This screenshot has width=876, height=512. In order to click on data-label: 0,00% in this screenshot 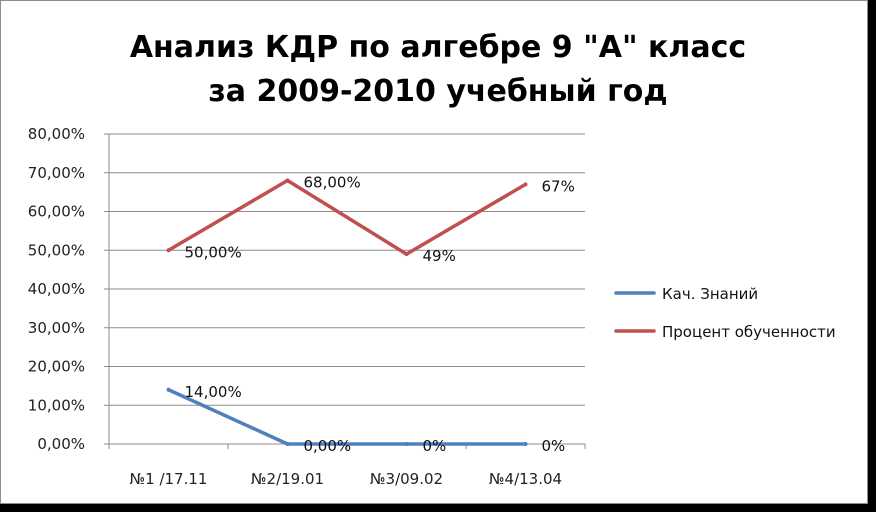, I will do `click(328, 446)`.